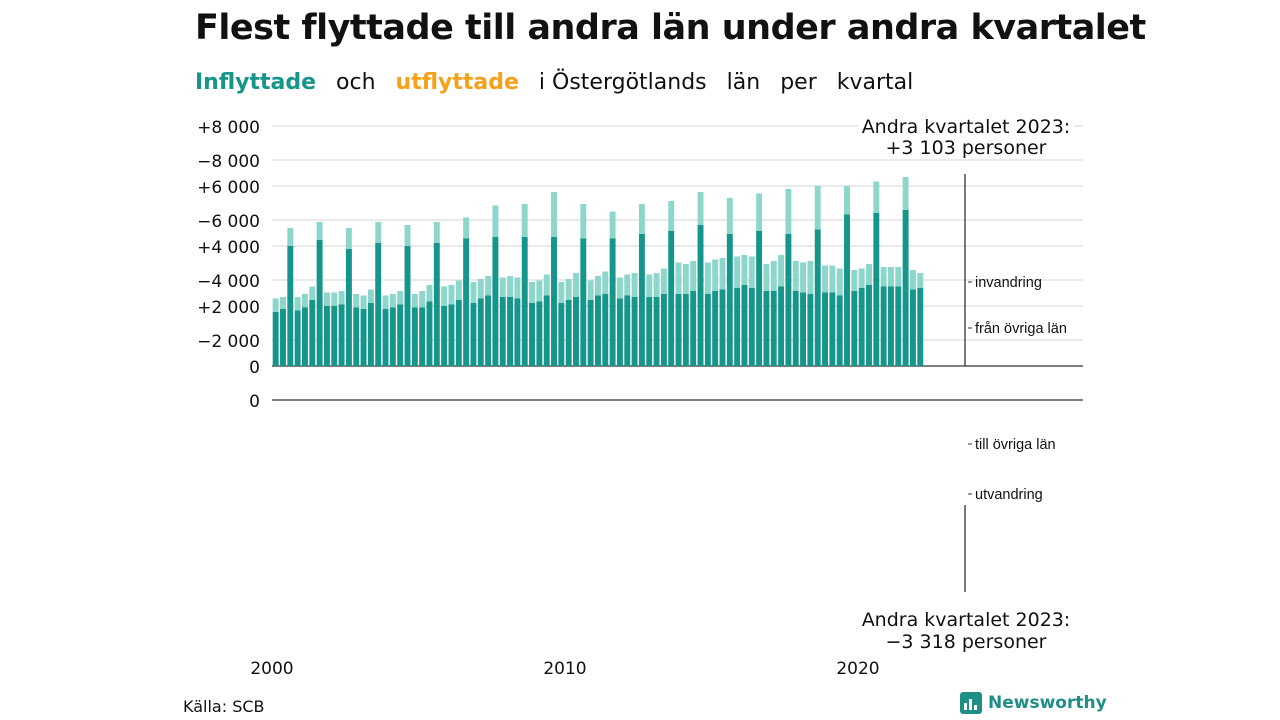  What do you see at coordinates (798, 82) in the screenshot?
I see `subtitle-per: per` at bounding box center [798, 82].